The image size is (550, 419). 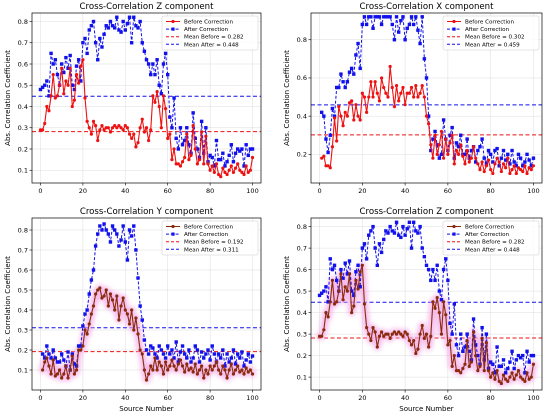 I want to click on series-before-correction, so click(x=428, y=120).